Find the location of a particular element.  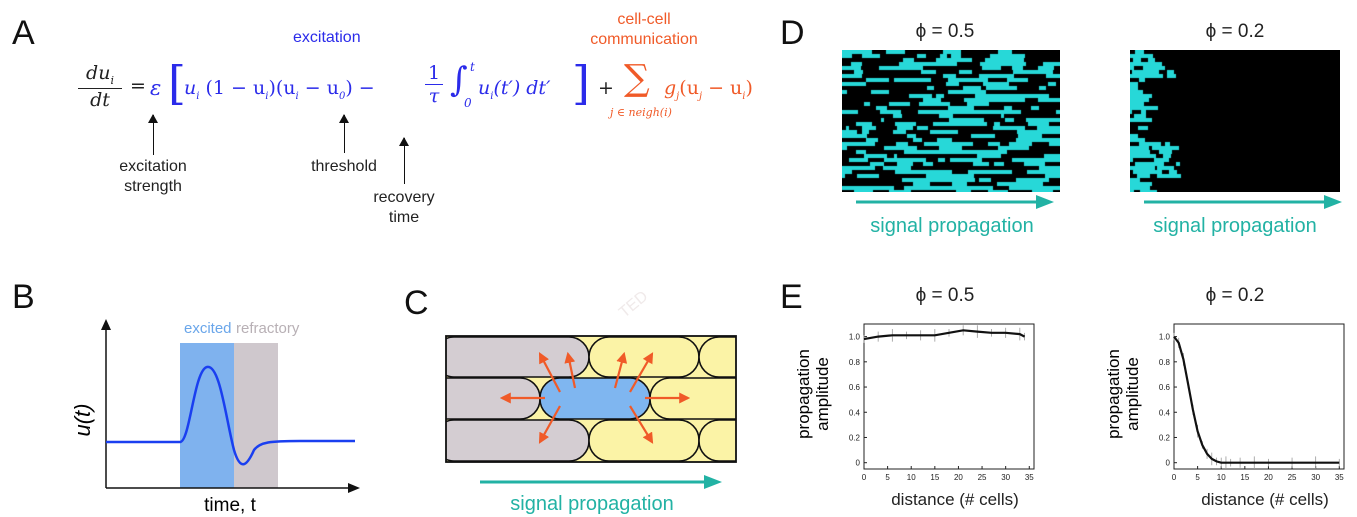

e-left-plot-frame is located at coordinates (949, 396).